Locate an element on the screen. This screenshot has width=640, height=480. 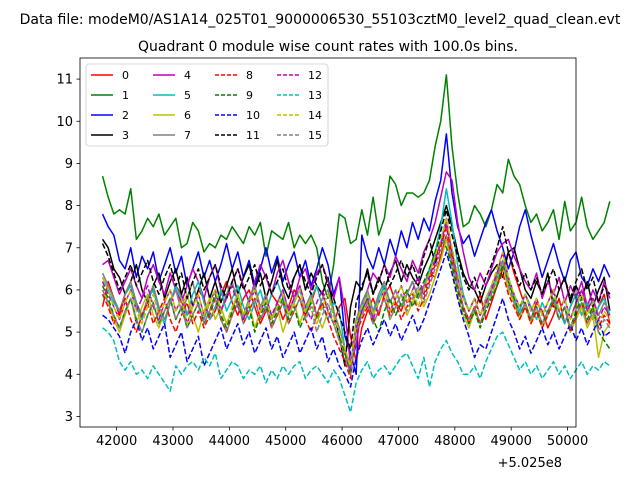
legend-label-14: 14 is located at coordinates (315, 115).